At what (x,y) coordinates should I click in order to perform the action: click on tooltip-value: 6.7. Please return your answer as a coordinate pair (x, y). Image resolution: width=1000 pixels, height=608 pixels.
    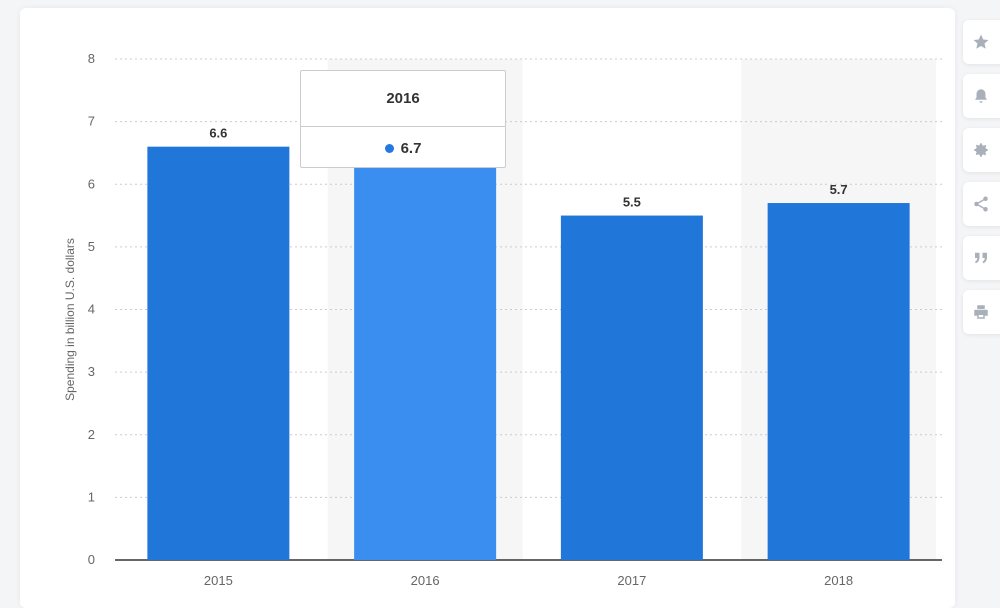
    Looking at the image, I should click on (411, 148).